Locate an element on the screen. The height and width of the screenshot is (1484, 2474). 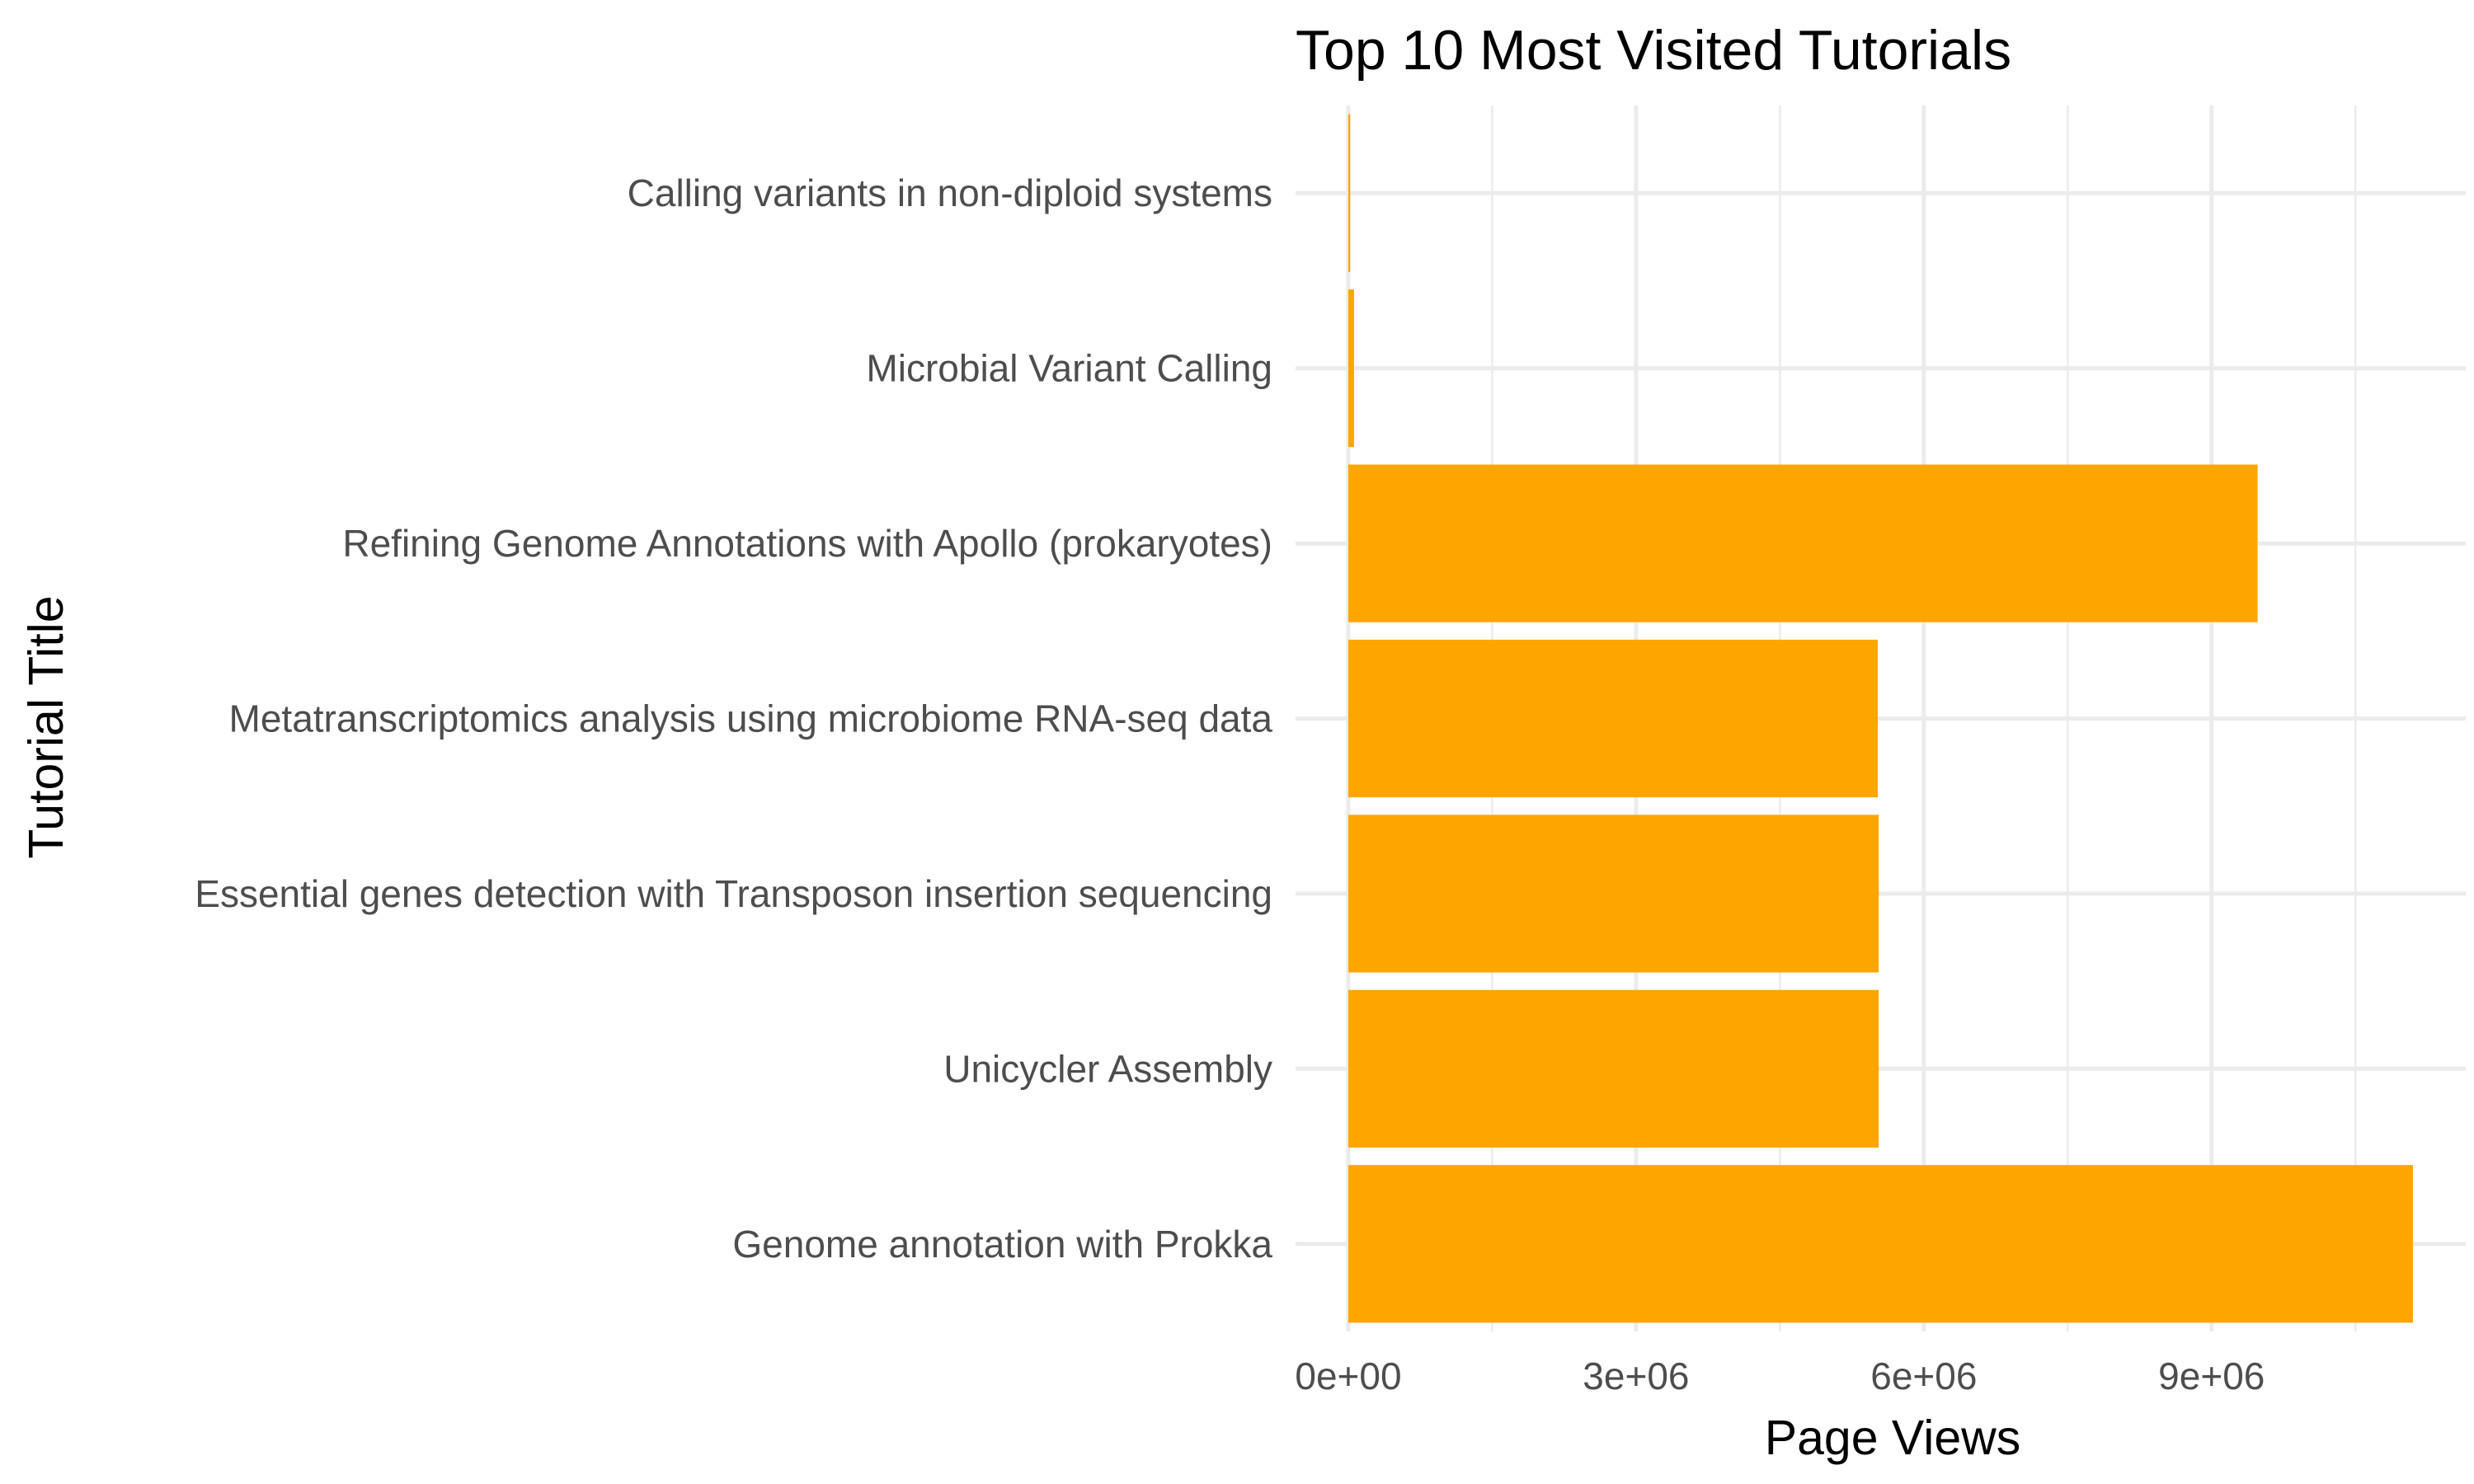
y-tick-label: Unicycler Assembly is located at coordinates (1107, 1068).